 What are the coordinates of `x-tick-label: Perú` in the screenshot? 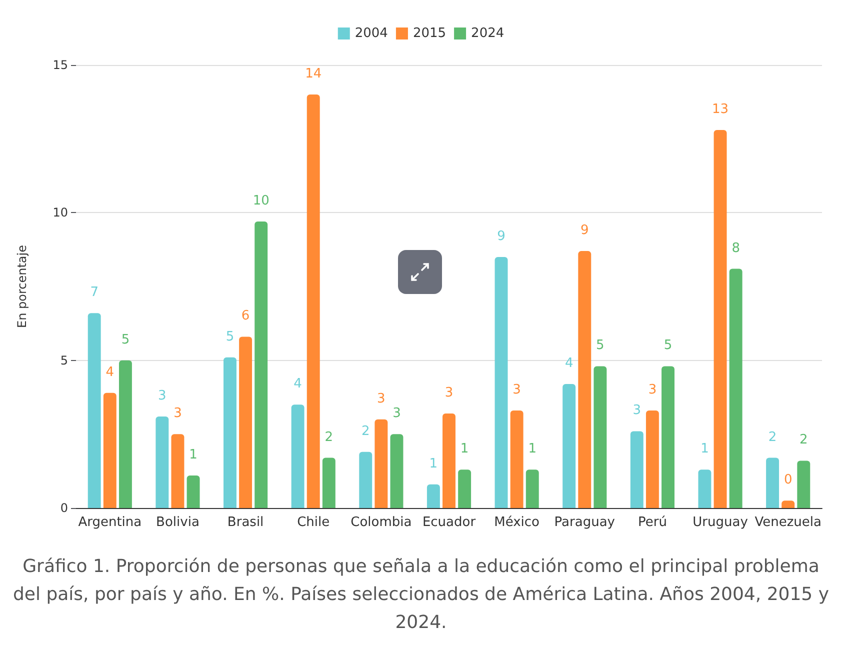 It's located at (652, 522).